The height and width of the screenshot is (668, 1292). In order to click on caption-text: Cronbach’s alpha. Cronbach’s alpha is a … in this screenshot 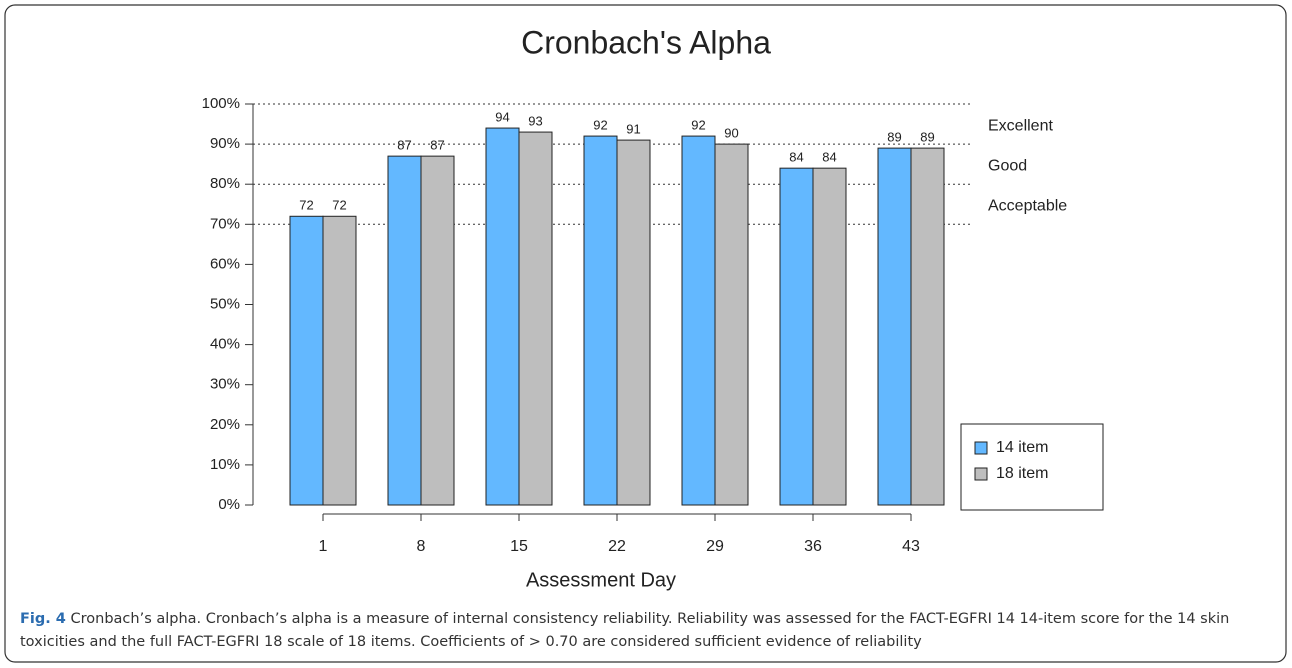, I will do `click(625, 630)`.